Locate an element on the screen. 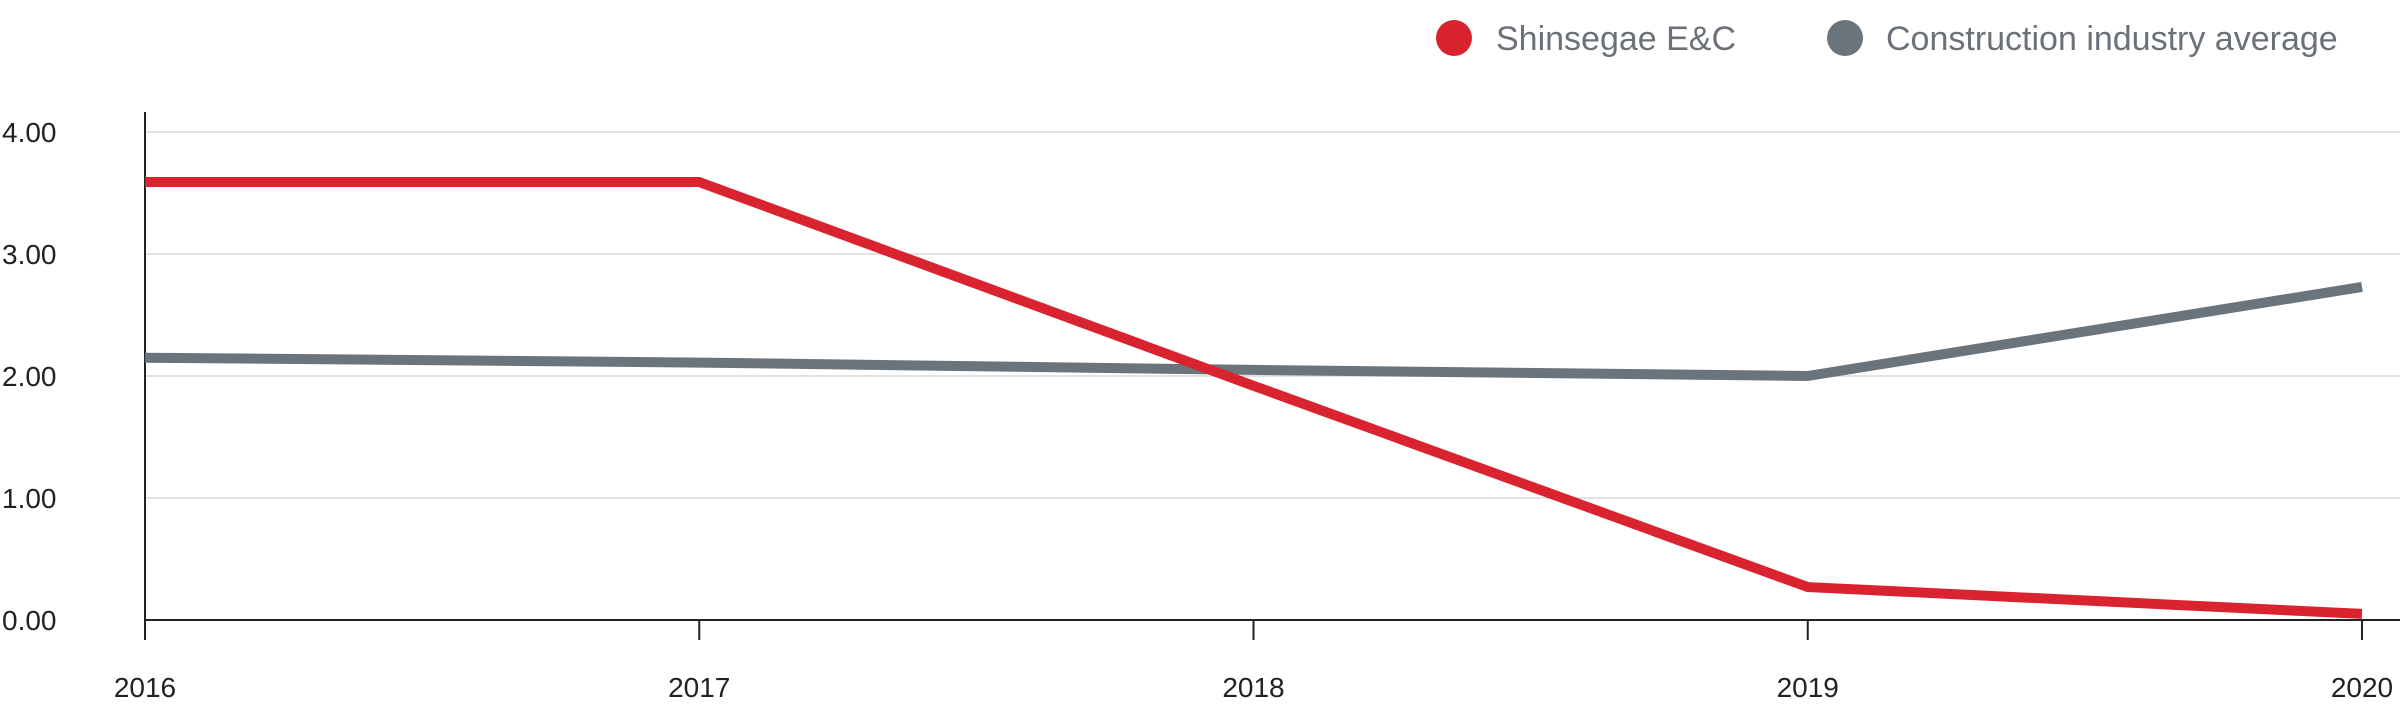  legend-marker-shinsegae-e-c is located at coordinates (1454, 38).